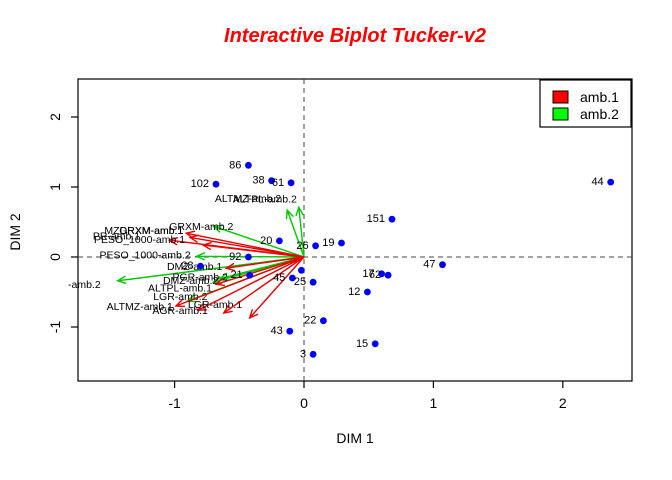 Image resolution: width=672 pixels, height=480 pixels. I want to click on point-label: 45, so click(279, 278).